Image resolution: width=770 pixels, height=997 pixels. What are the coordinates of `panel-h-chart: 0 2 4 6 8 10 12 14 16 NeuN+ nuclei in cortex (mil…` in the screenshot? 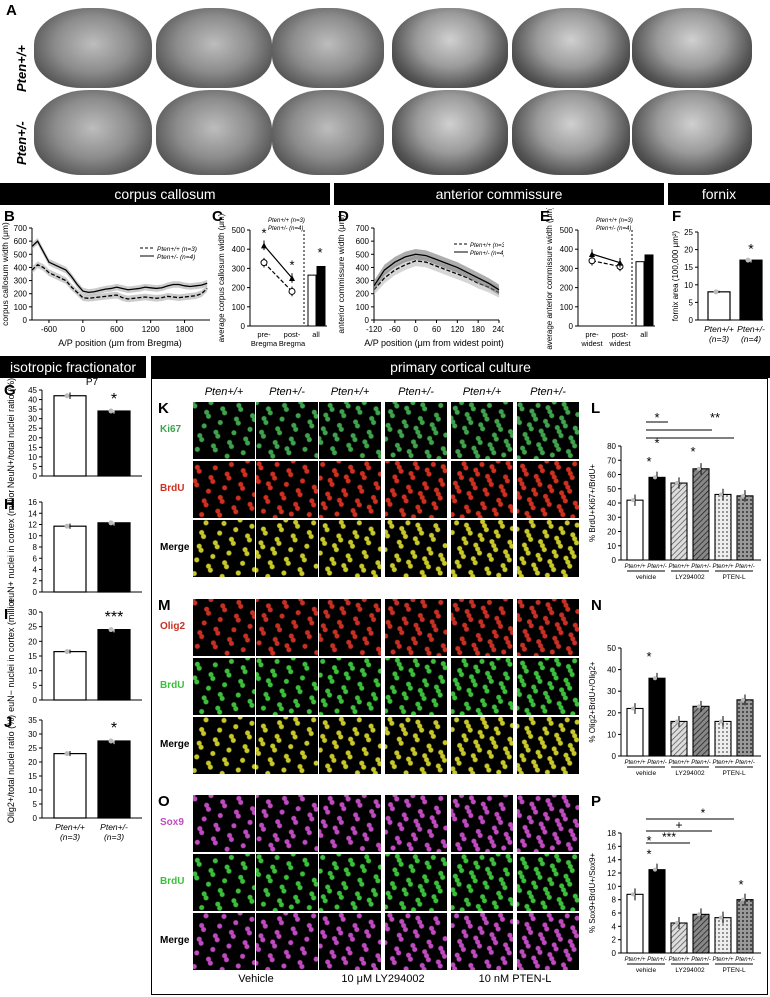 It's located at (74, 546).